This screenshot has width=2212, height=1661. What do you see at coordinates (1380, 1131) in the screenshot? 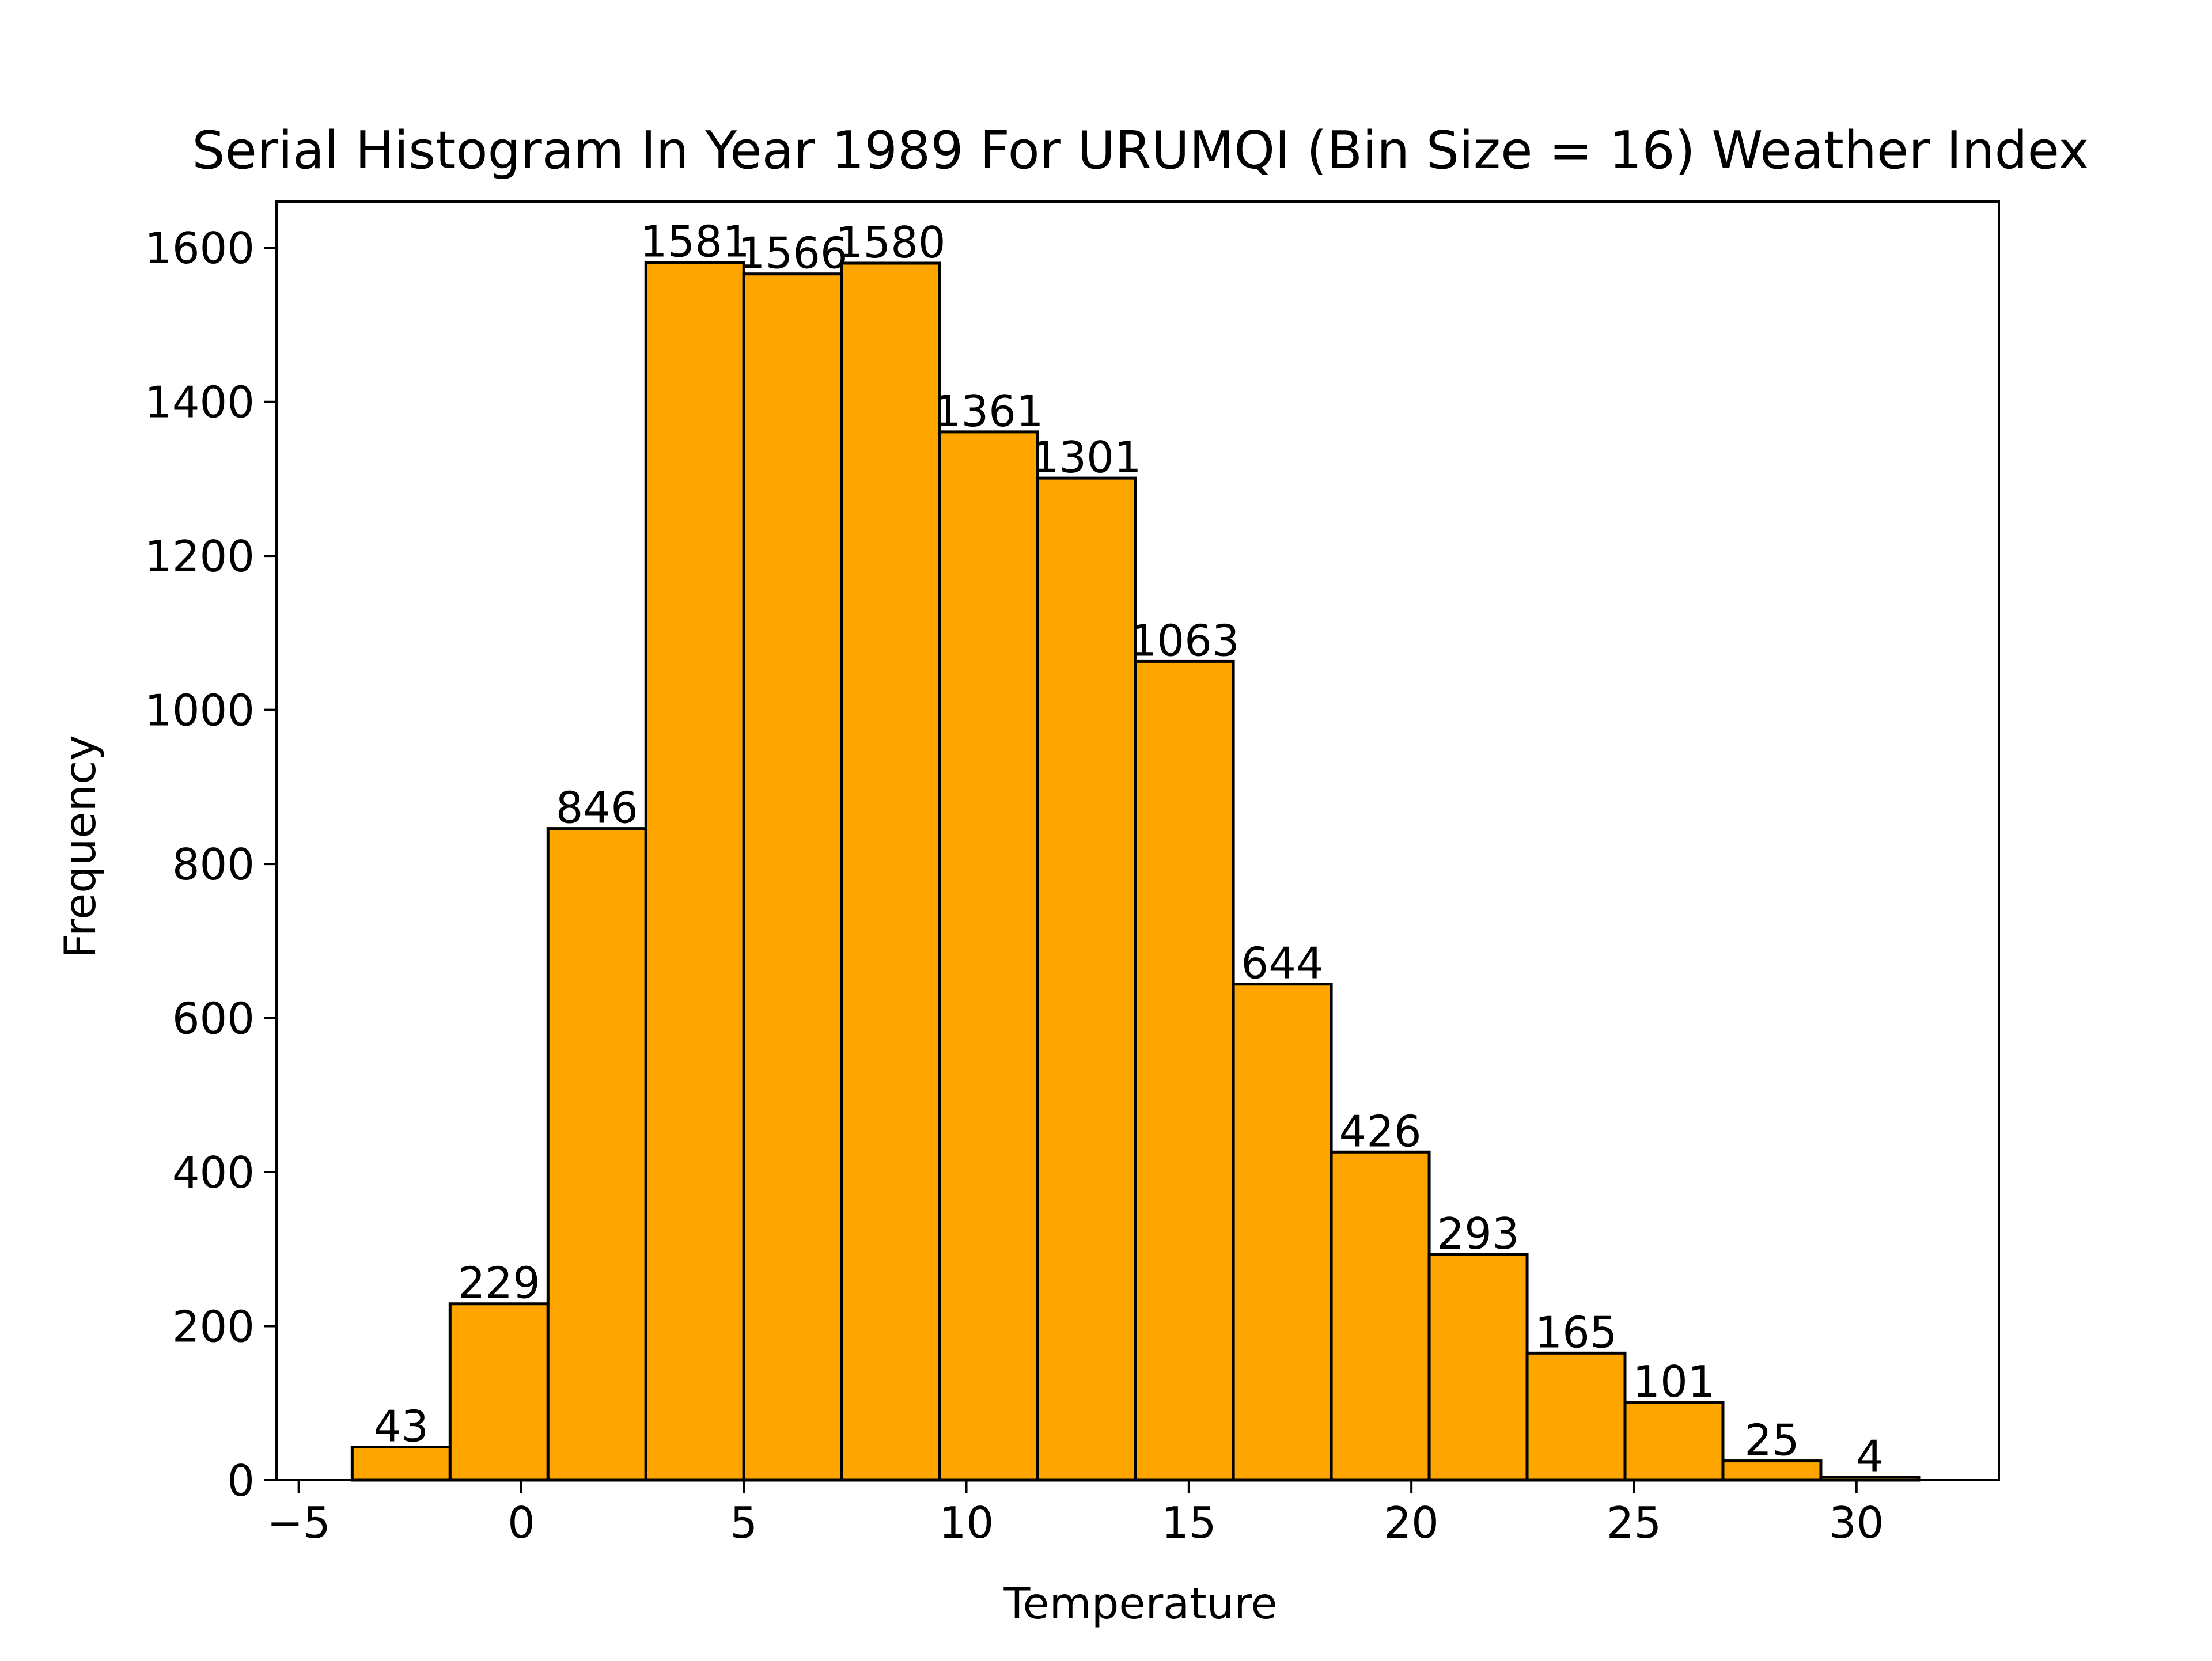
I see `bar-value-label: 426` at bounding box center [1380, 1131].